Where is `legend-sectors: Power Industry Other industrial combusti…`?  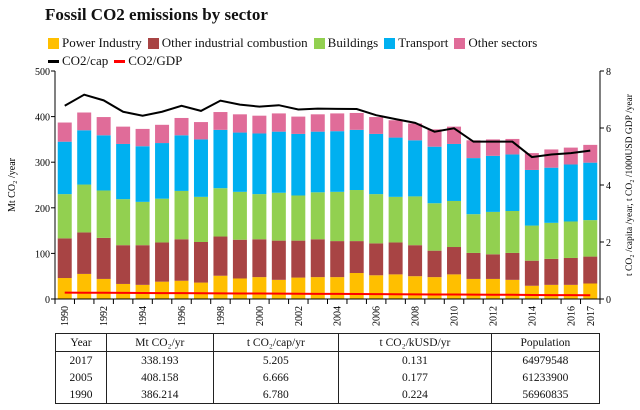 legend-sectors: Power Industry Other industrial combusti… is located at coordinates (292, 43).